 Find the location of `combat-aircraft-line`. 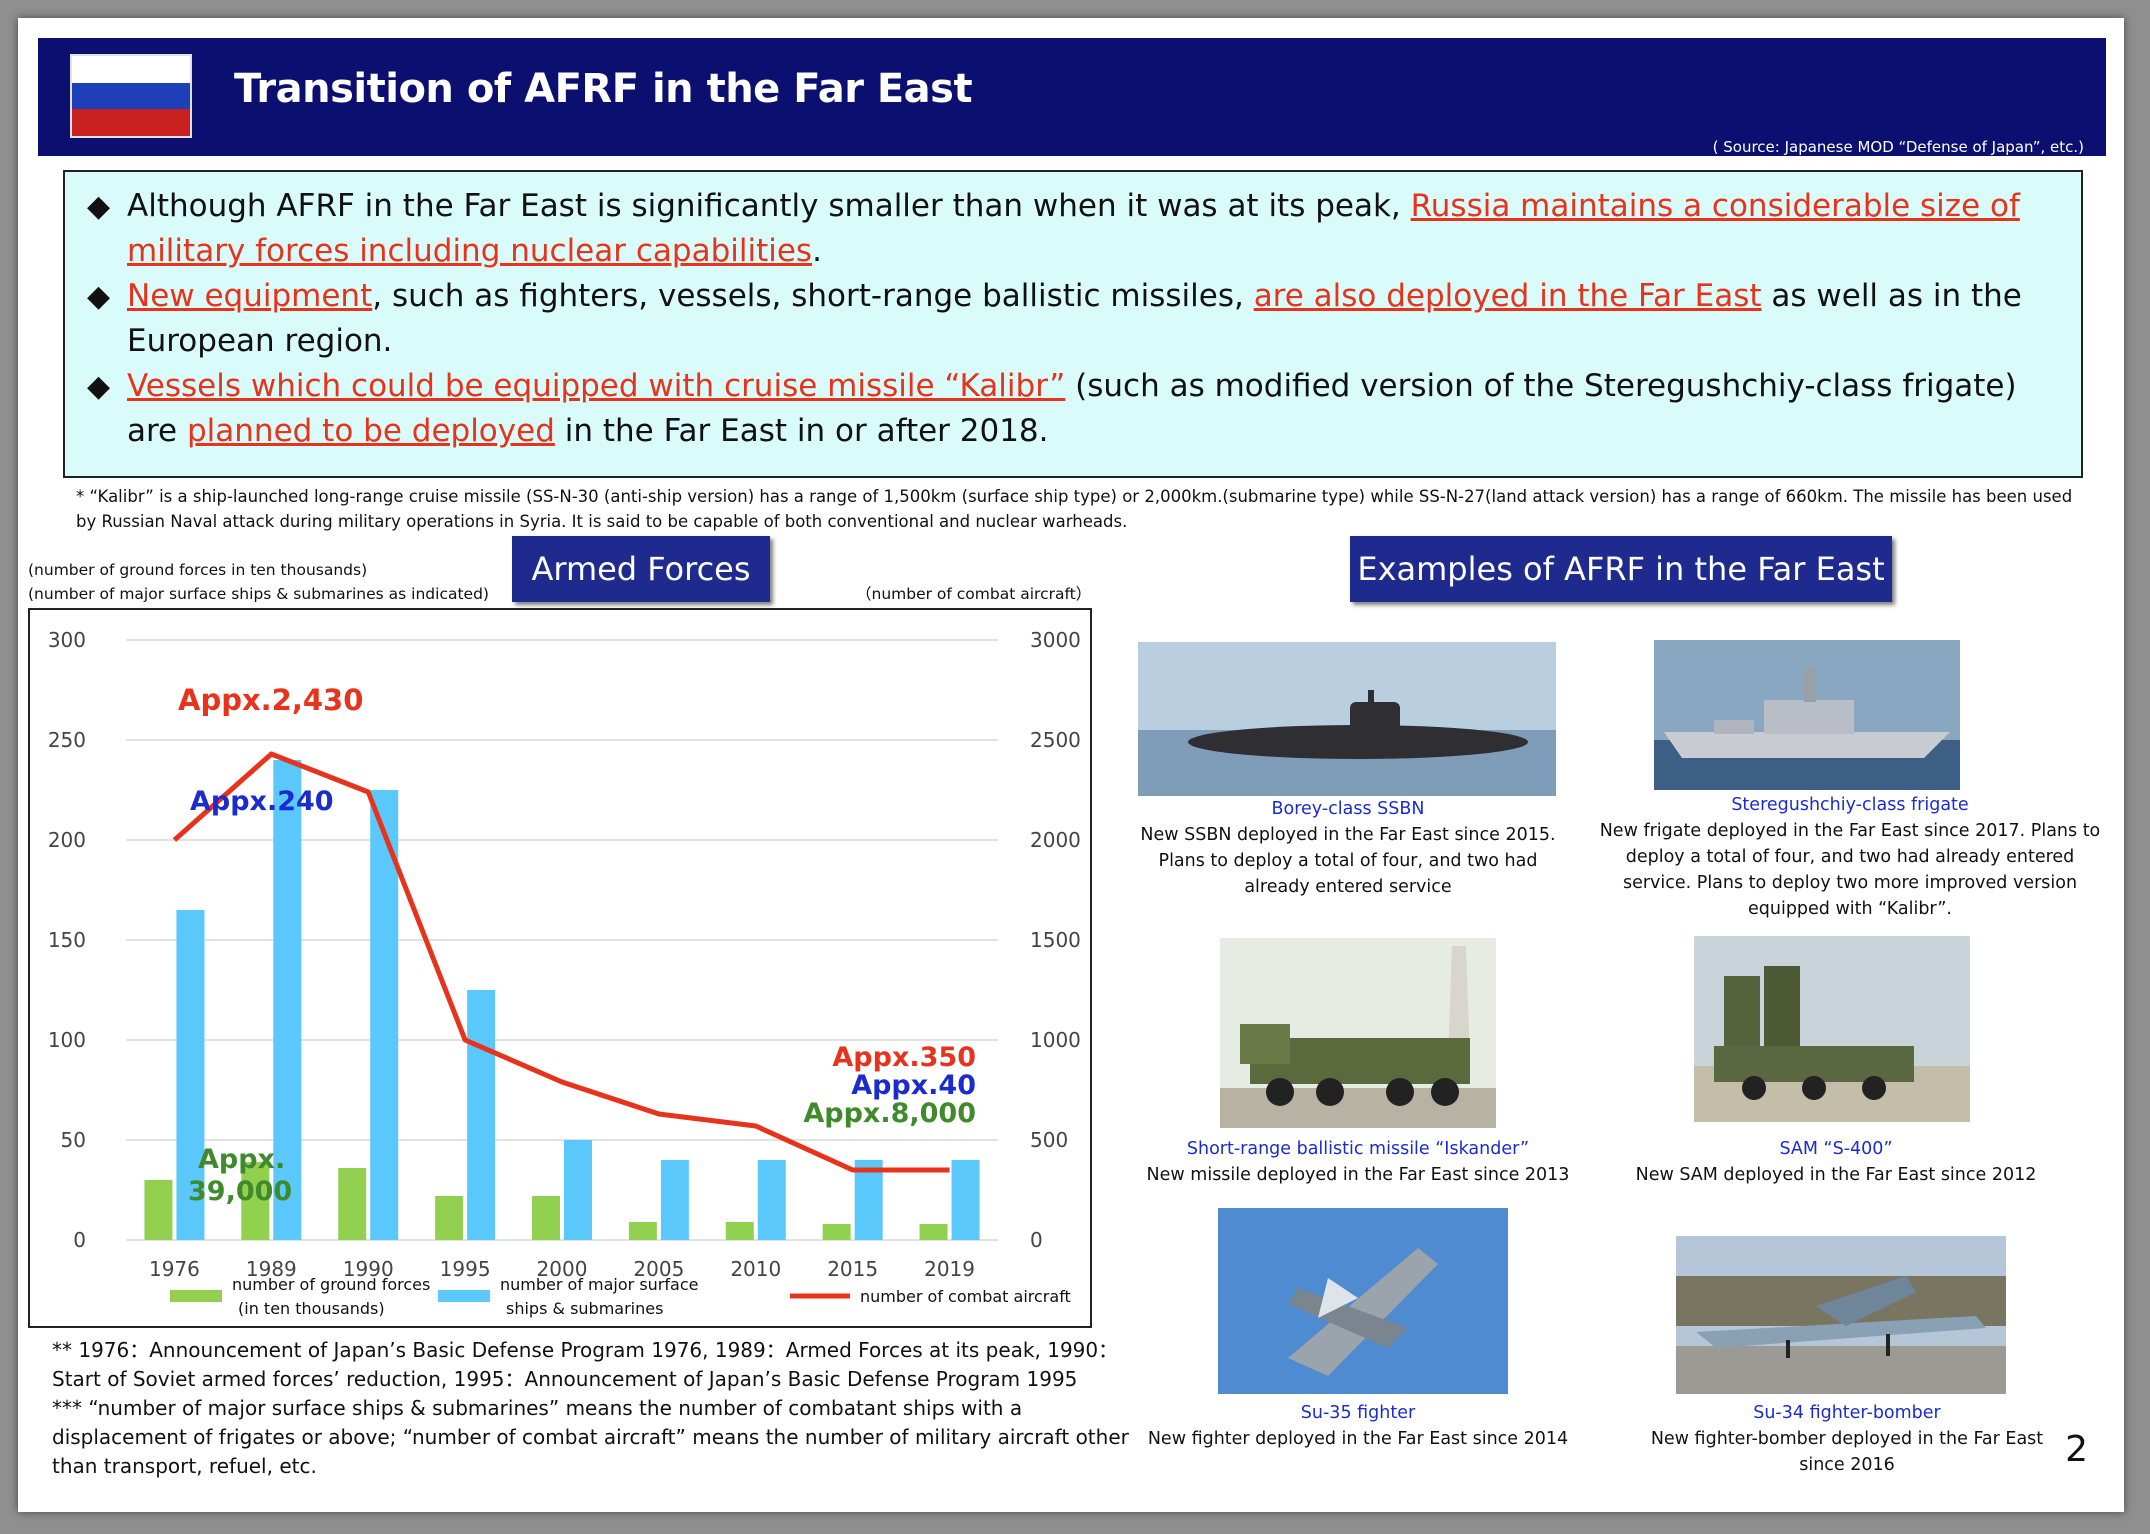

combat-aircraft-line is located at coordinates (561, 962).